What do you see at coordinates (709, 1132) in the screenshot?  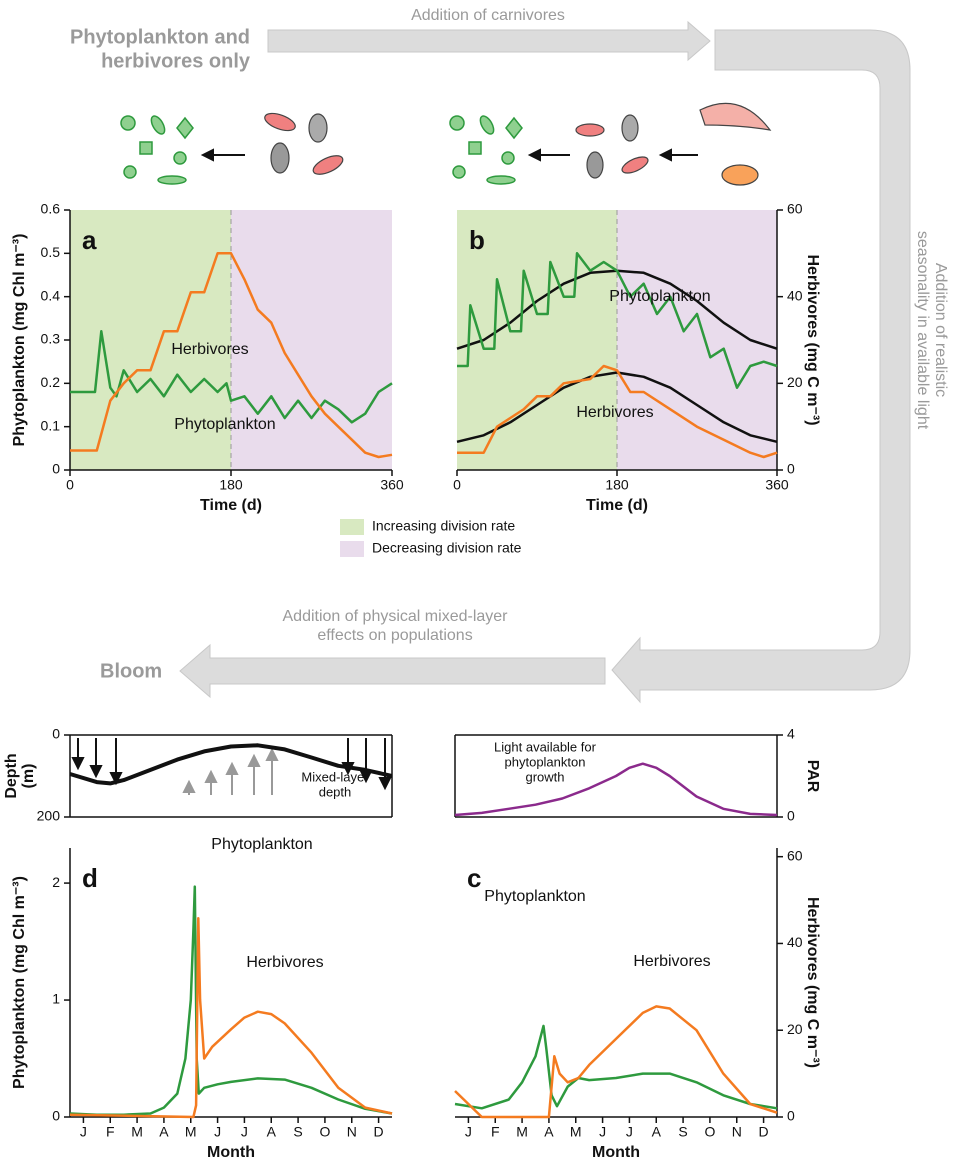 I see `x-tick-label: O` at bounding box center [709, 1132].